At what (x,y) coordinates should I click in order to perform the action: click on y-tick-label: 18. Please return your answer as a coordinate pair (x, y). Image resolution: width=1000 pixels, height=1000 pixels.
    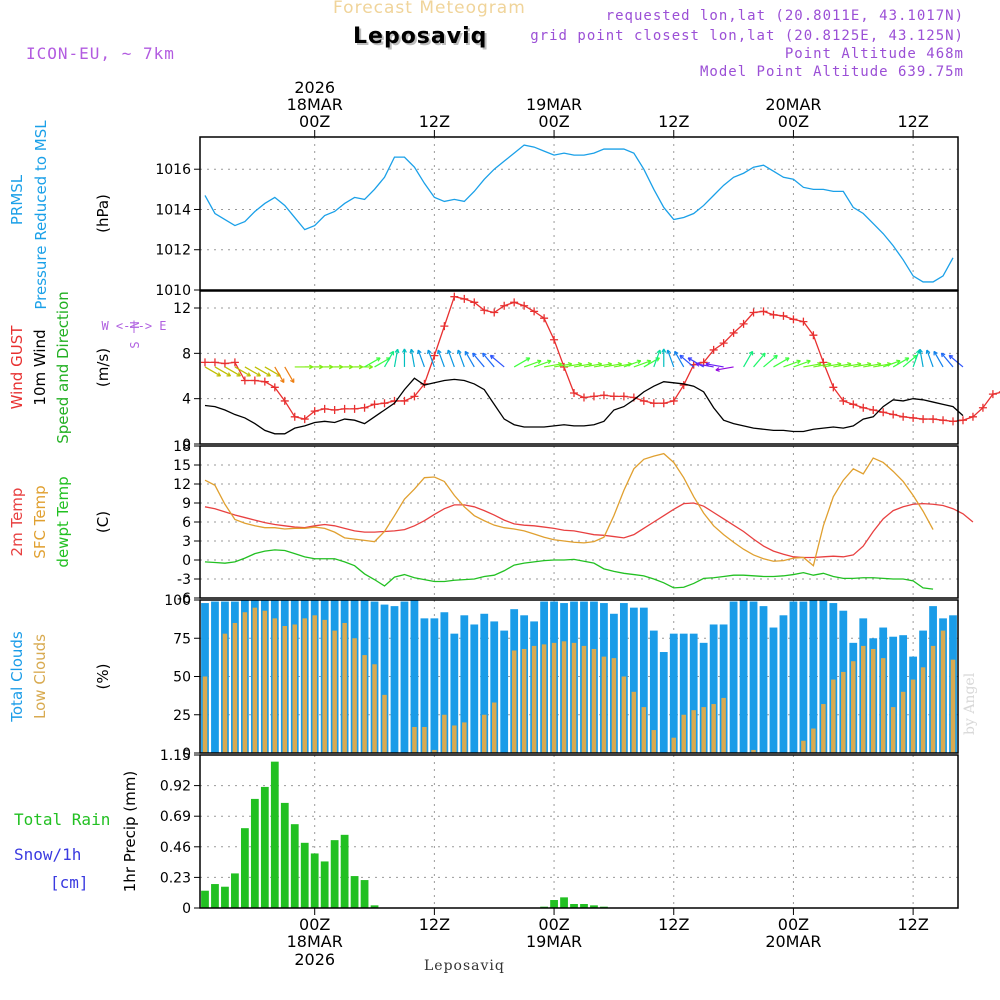
    Looking at the image, I should click on (182, 447).